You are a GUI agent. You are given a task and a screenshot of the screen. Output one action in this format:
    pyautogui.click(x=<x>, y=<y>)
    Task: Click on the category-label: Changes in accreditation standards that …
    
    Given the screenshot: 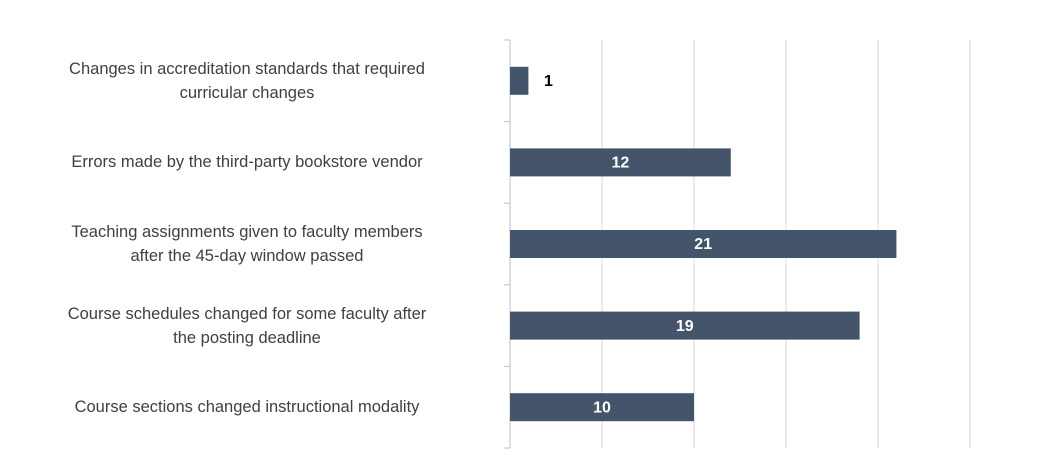 What is the action you would take?
    pyautogui.click(x=247, y=80)
    